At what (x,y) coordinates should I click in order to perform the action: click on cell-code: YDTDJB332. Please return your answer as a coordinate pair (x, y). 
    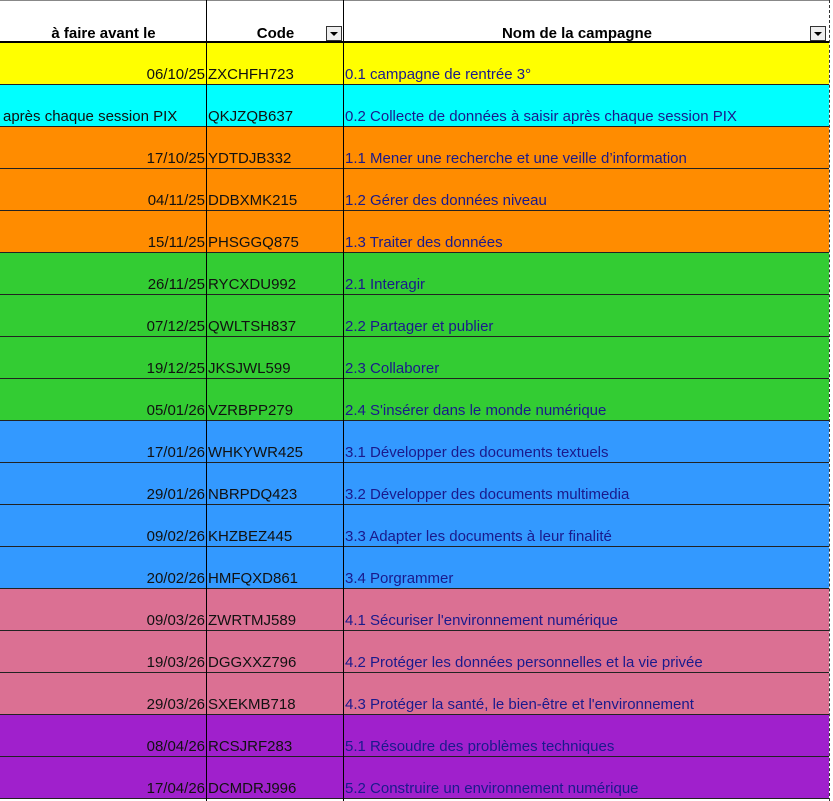
    Looking at the image, I should click on (250, 158).